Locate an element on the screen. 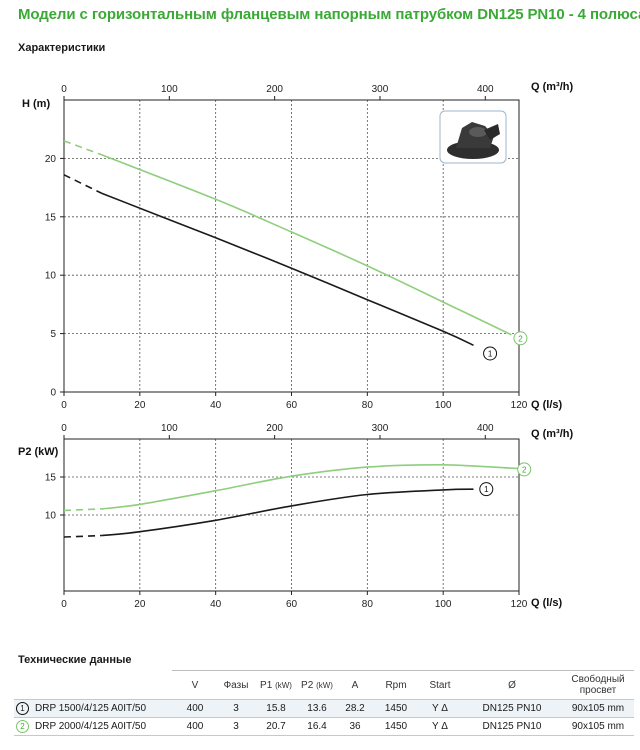 This screenshot has height=750, width=640. power-series-2-badge-label: 2 is located at coordinates (524, 469).